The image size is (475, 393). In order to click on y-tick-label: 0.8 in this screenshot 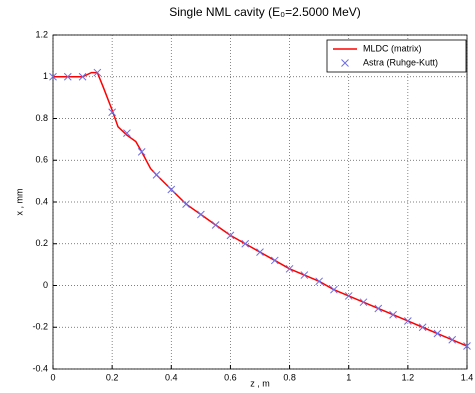, I will do `click(41, 118)`.